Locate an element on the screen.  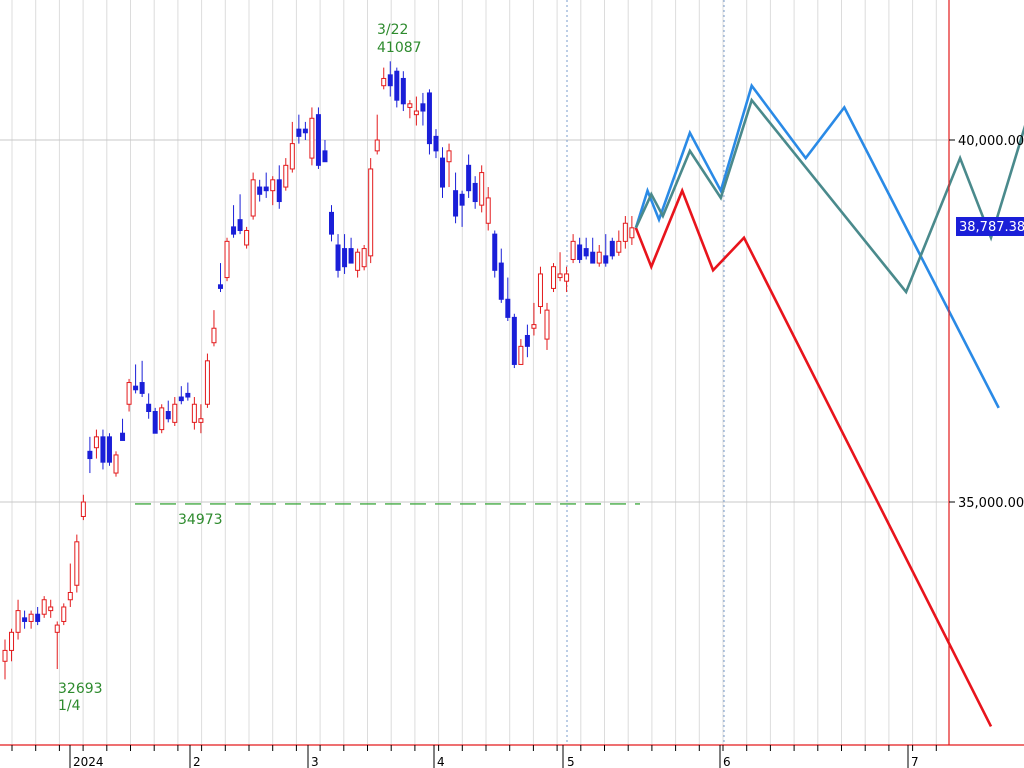
low-value-label: 32693 is located at coordinates (80, 689).